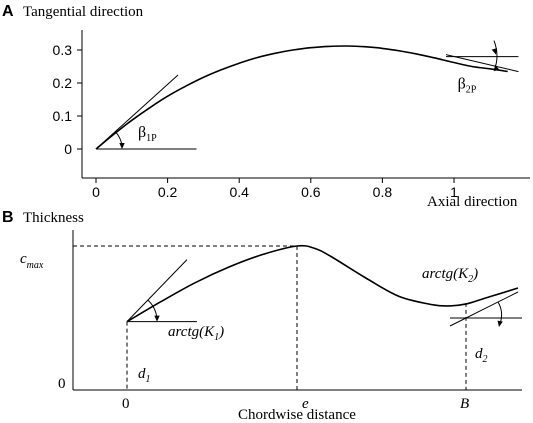 The height and width of the screenshot is (423, 533). What do you see at coordinates (63, 83) in the screenshot?
I see `panel-a-y-tick-label: 0.2` at bounding box center [63, 83].